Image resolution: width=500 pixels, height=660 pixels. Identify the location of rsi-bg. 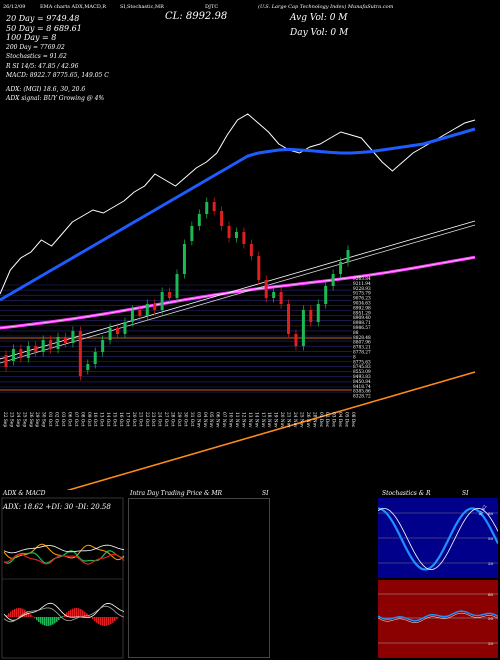
(438, 619).